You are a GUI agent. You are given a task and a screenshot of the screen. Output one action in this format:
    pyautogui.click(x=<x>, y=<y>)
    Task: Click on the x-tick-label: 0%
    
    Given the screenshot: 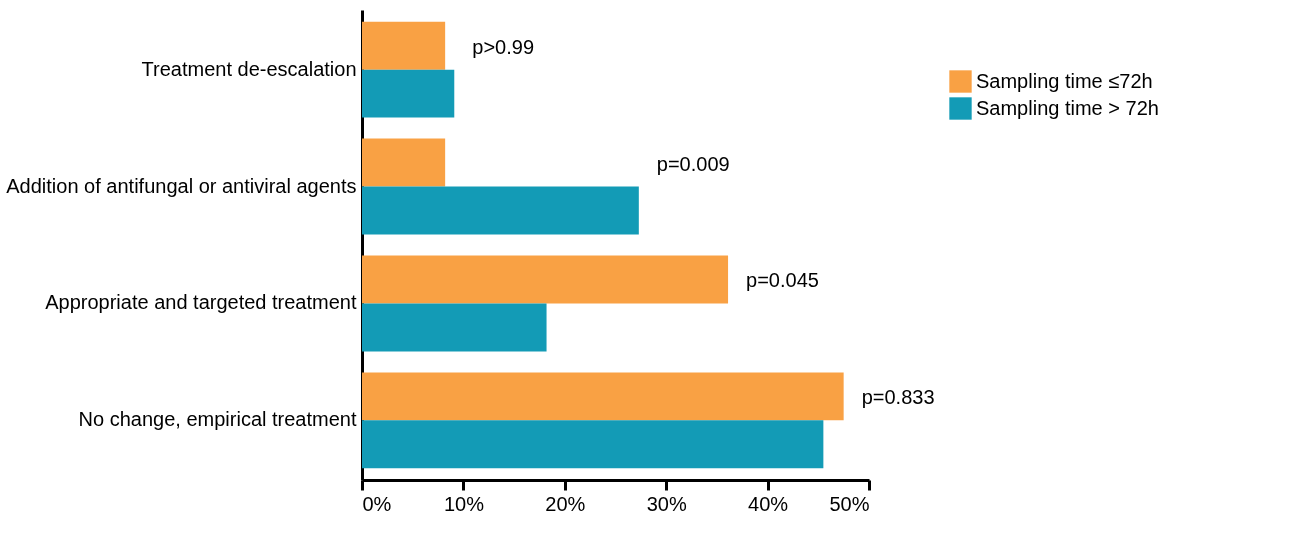 What is the action you would take?
    pyautogui.click(x=377, y=503)
    